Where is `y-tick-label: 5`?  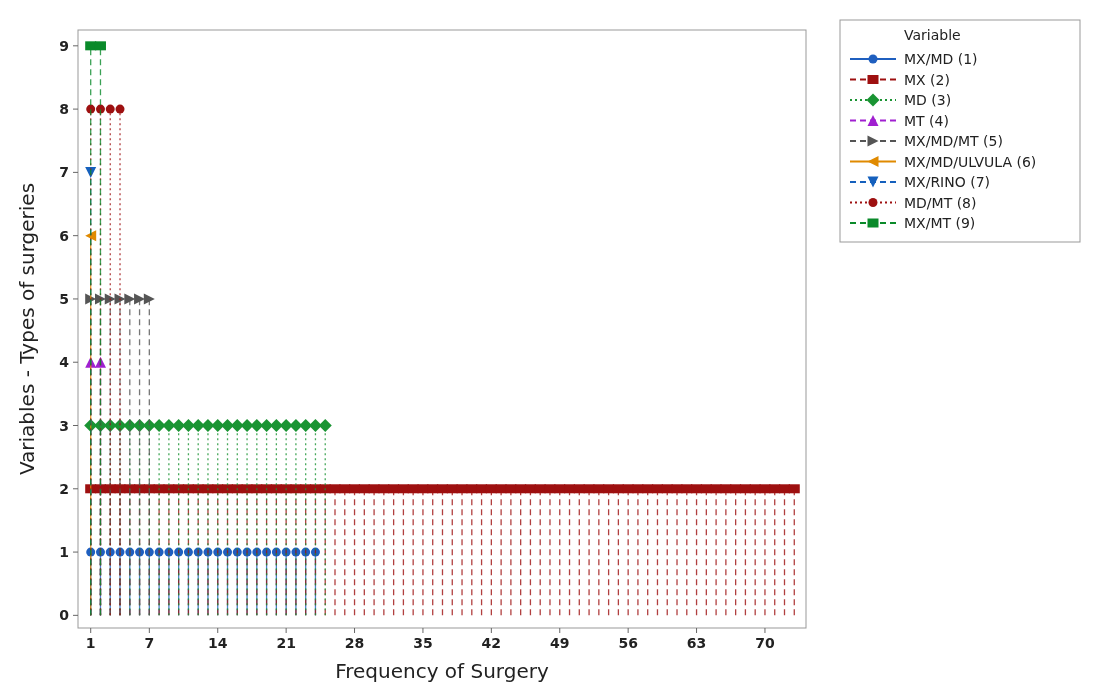 y-tick-label: 5 is located at coordinates (64, 298).